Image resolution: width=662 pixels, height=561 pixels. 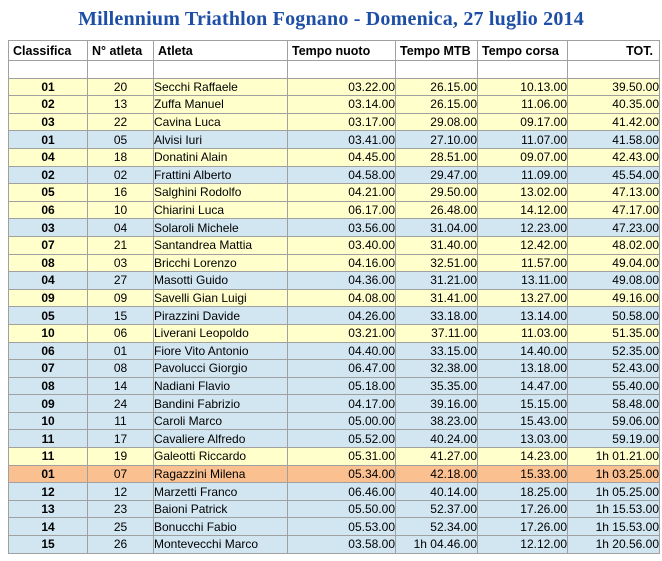 I want to click on cell-atleta: Liverani Leopoldo, so click(x=220, y=333).